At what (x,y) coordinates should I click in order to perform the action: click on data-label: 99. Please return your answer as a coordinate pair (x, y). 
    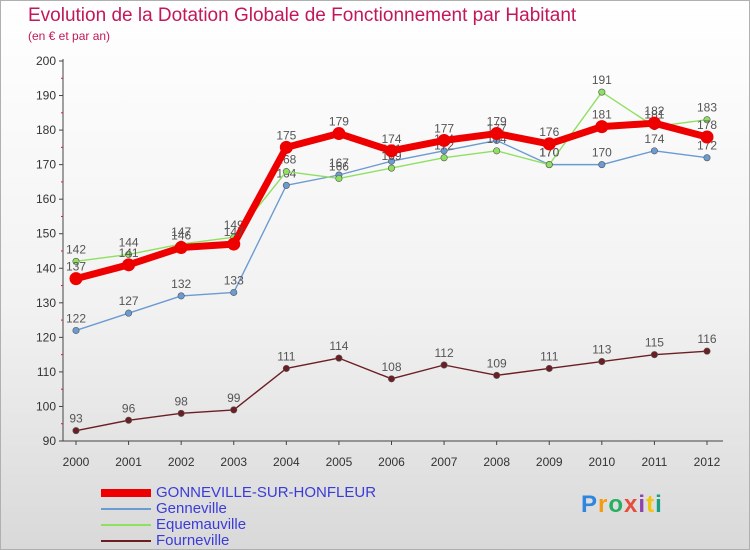
    Looking at the image, I should click on (234, 398).